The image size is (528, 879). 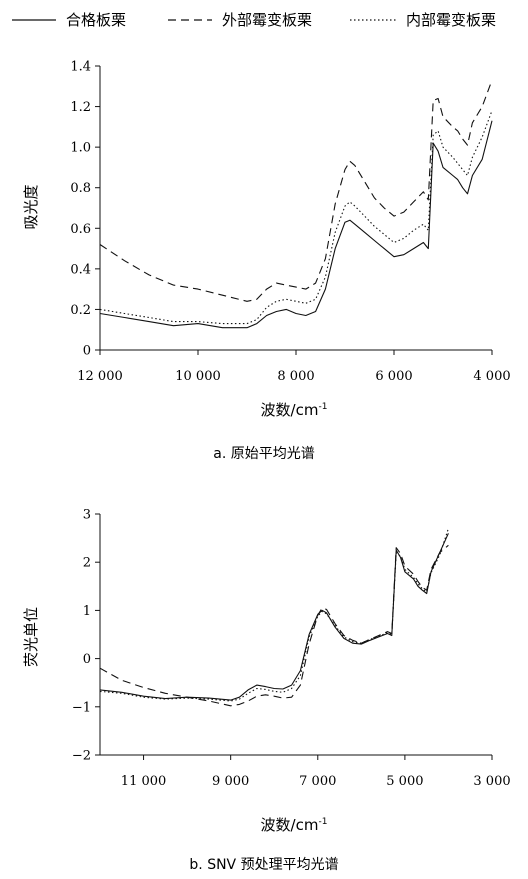 What do you see at coordinates (294, 825) in the screenshot?
I see `chart-b-xlabel: 波数/cm-1` at bounding box center [294, 825].